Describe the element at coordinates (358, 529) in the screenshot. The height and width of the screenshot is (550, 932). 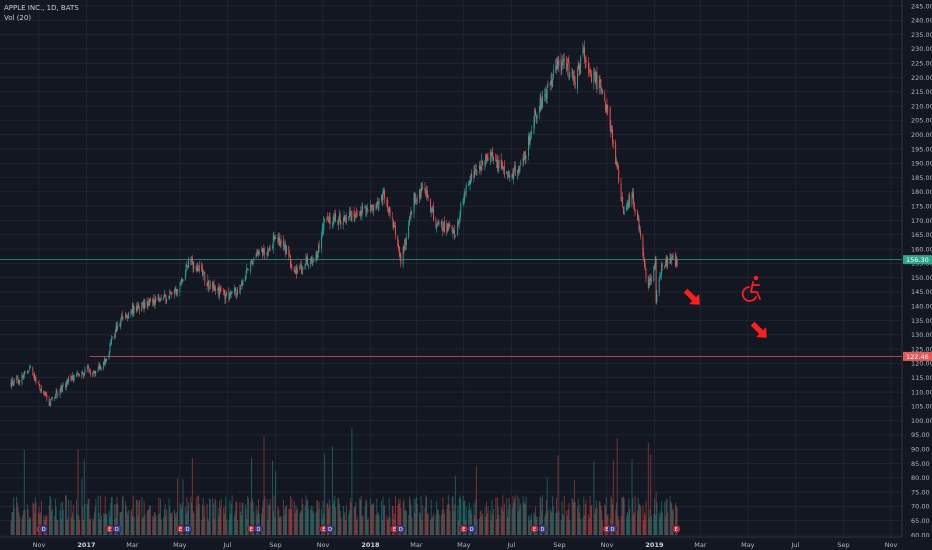
I see `event-markers: EDEDEDEDEDEDEDEDEDE` at that location.